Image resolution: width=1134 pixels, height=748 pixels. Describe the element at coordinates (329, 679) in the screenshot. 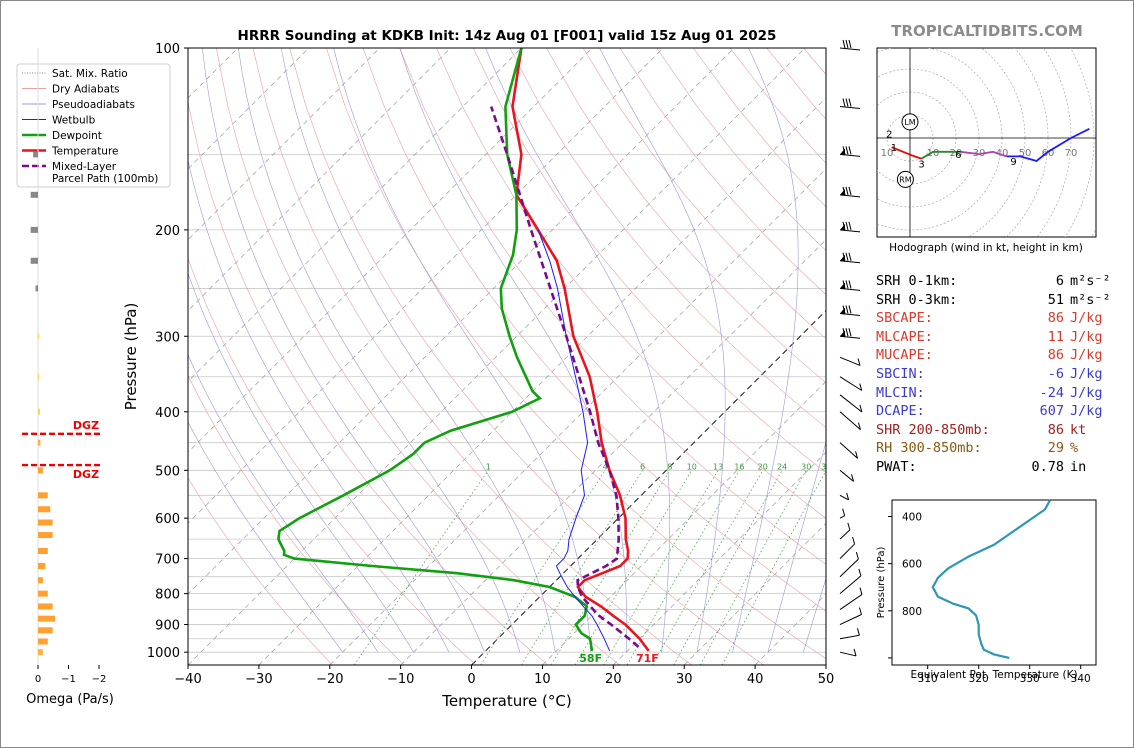

I see `x-tick-label: −20` at that location.